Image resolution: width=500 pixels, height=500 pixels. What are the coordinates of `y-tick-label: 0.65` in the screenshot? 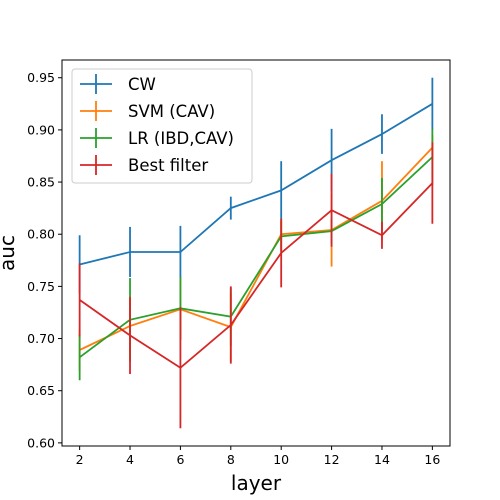 It's located at (41, 390).